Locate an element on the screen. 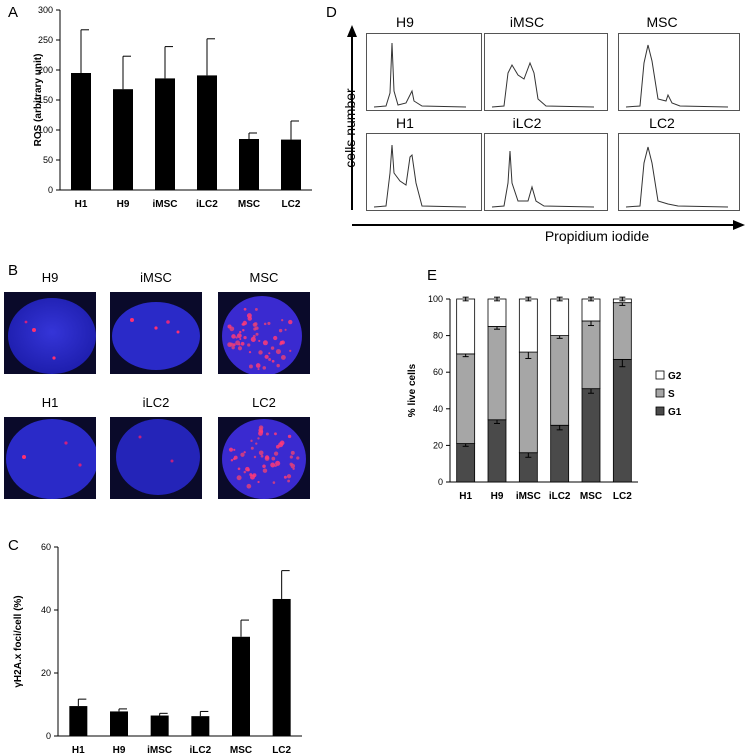 The height and width of the screenshot is (754, 750). flow-histogram-h9 is located at coordinates (424, 72).